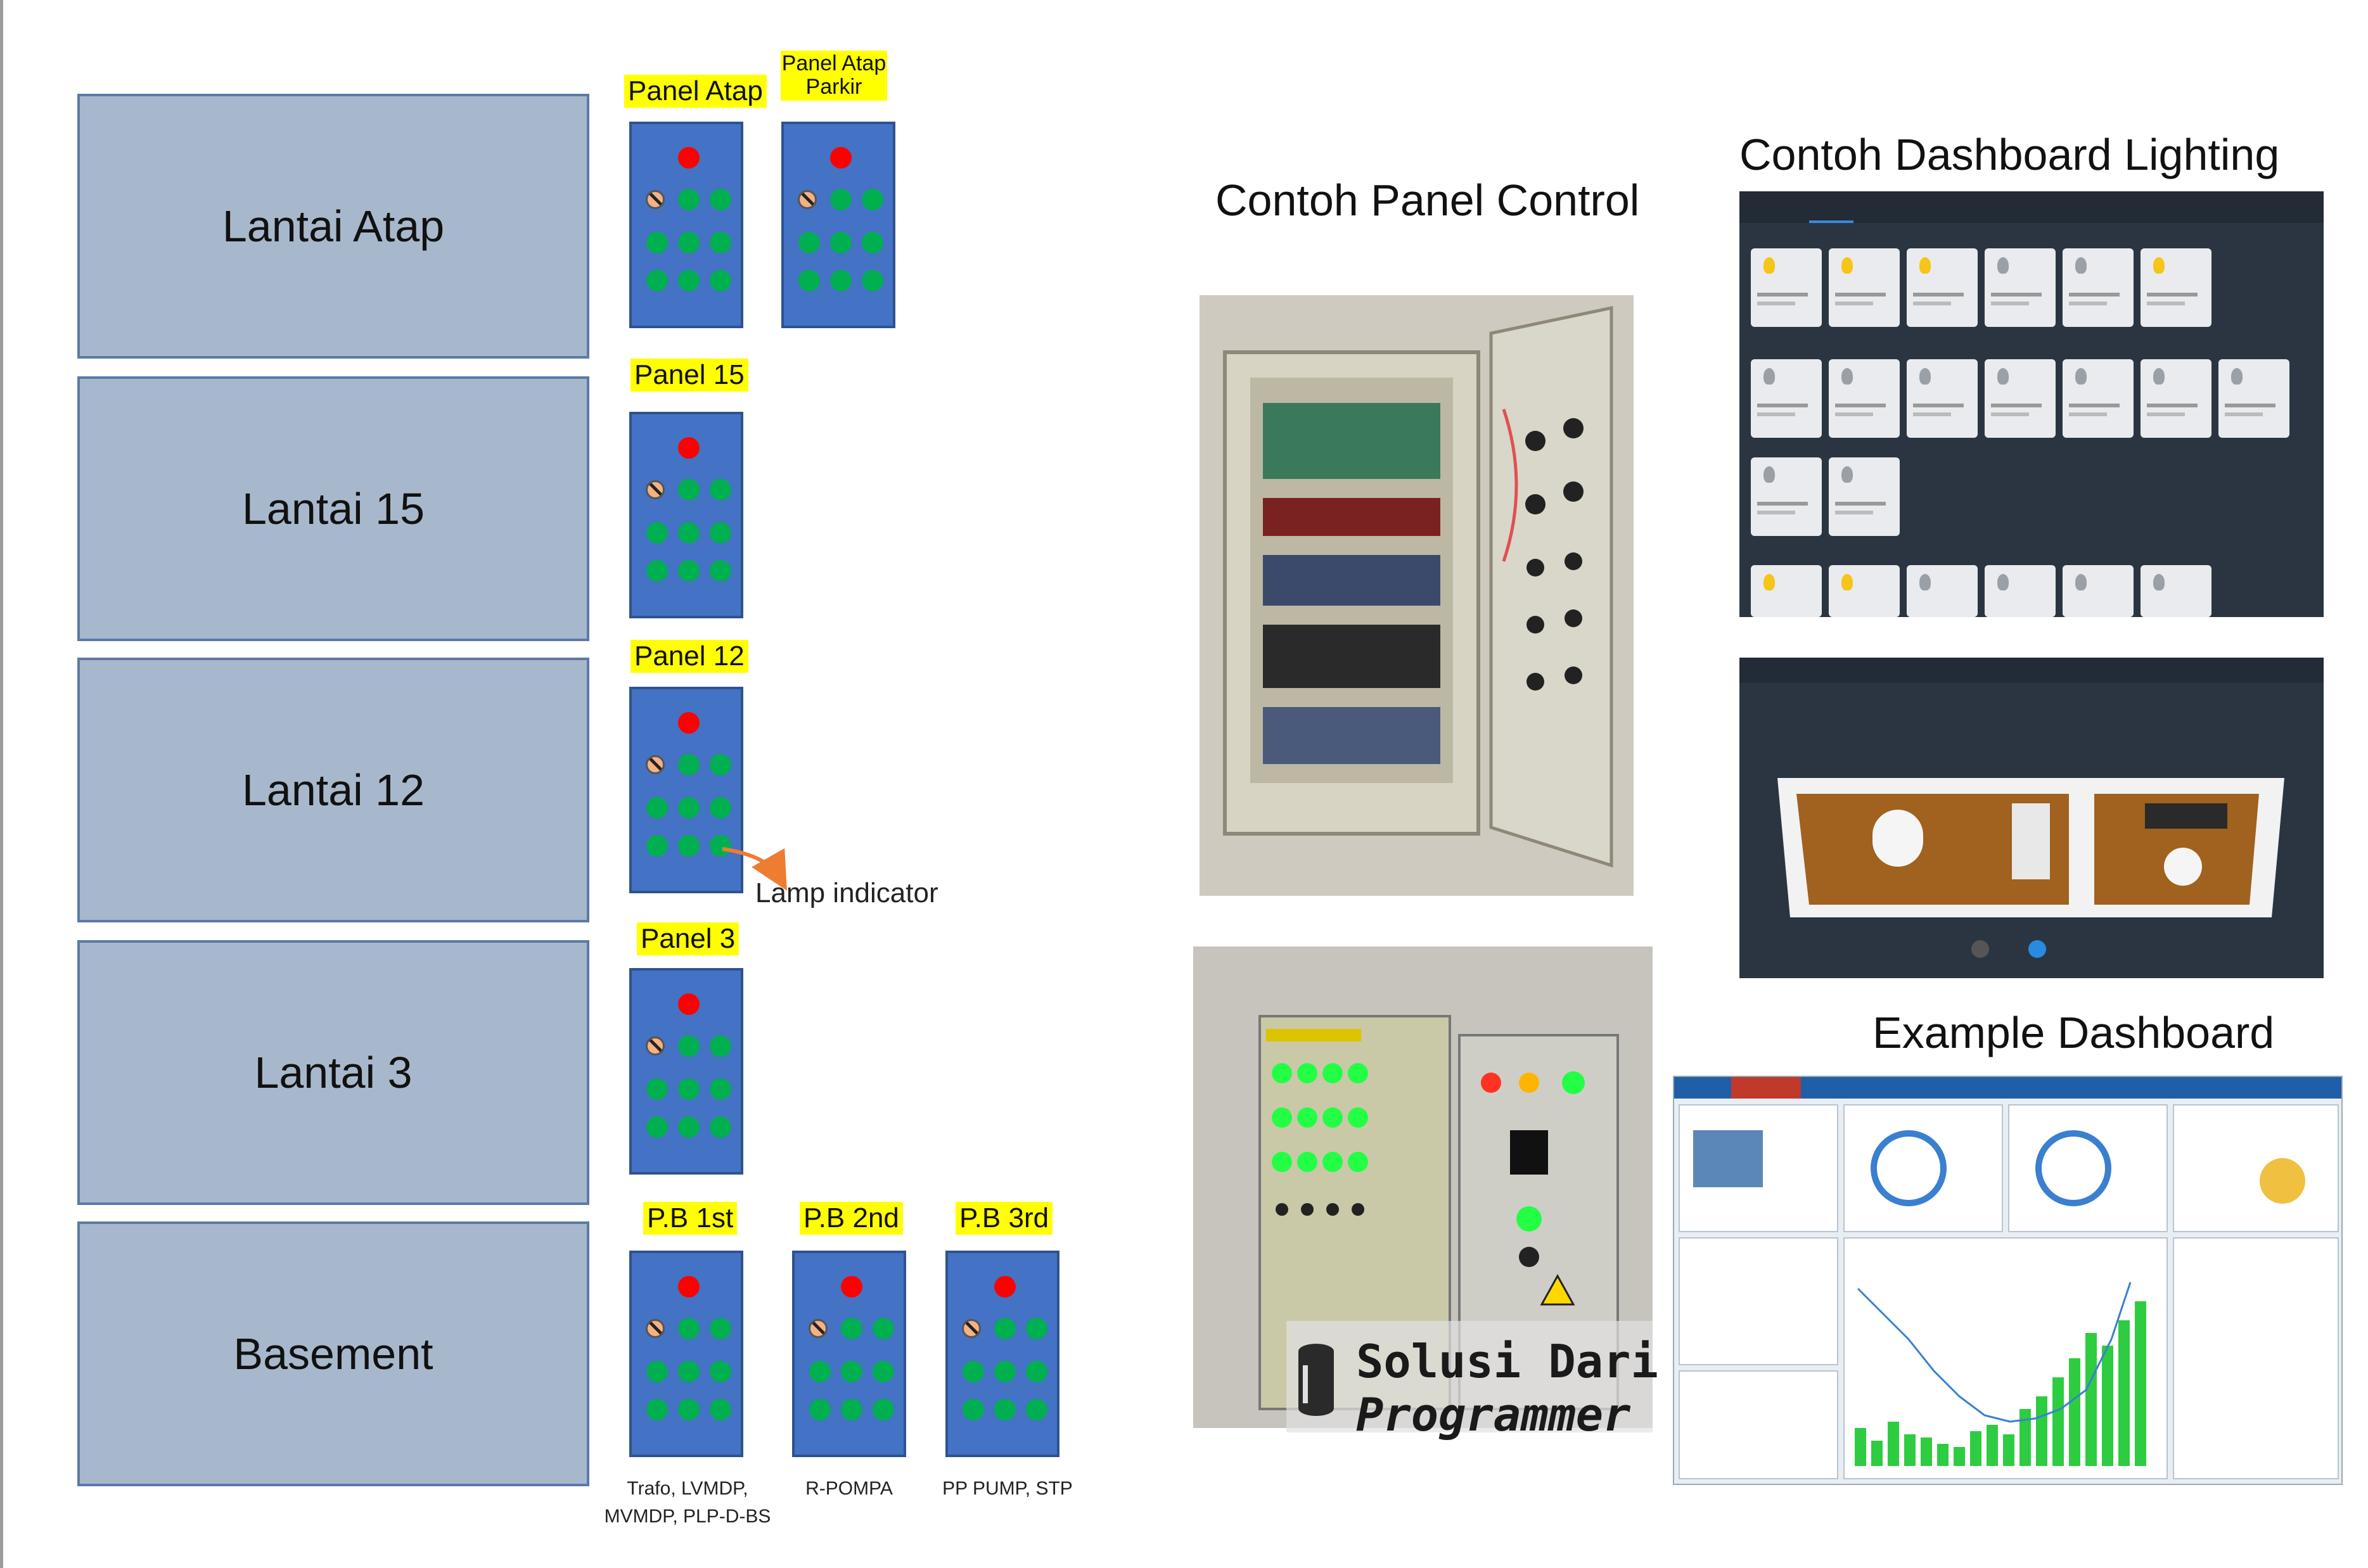  What do you see at coordinates (838, 225) in the screenshot?
I see `panel-atap-parkir` at bounding box center [838, 225].